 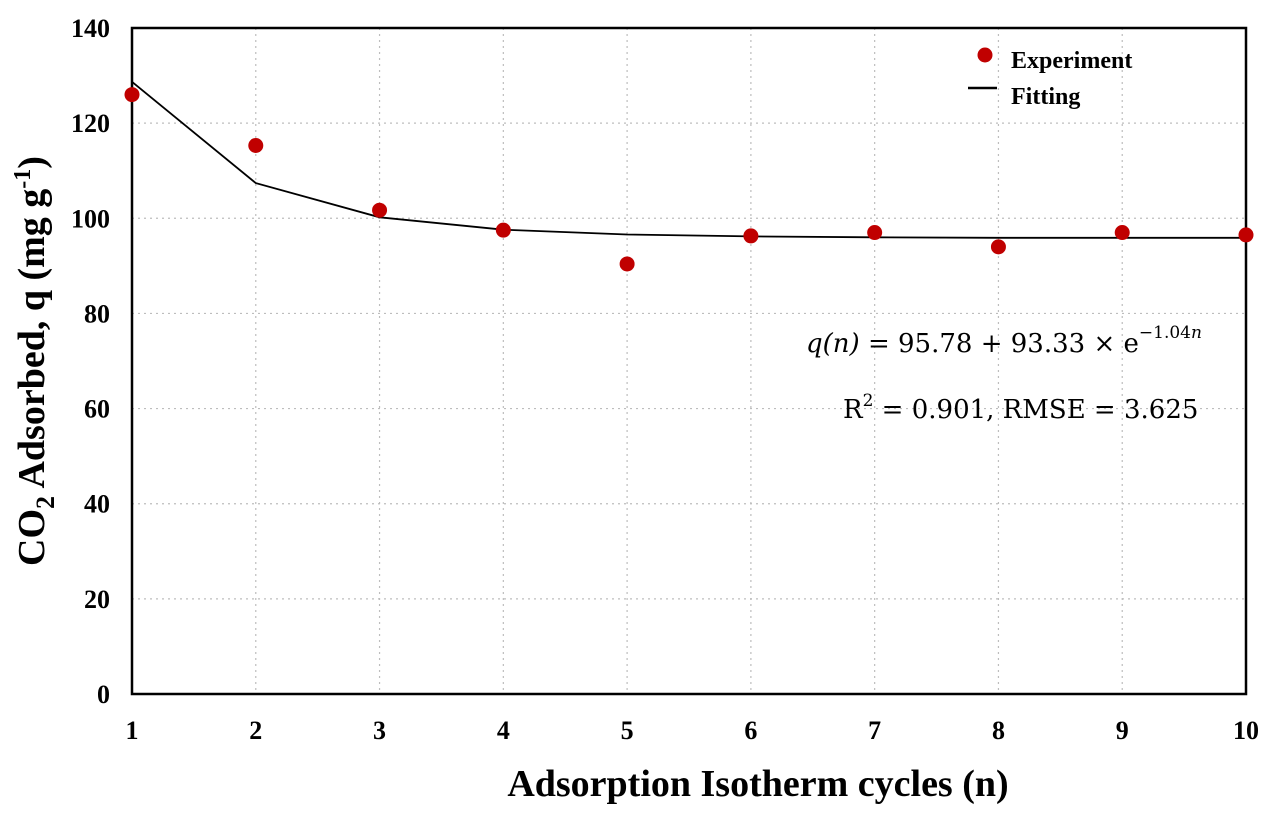 What do you see at coordinates (985, 55) in the screenshot?
I see `legend-marker-experiment` at bounding box center [985, 55].